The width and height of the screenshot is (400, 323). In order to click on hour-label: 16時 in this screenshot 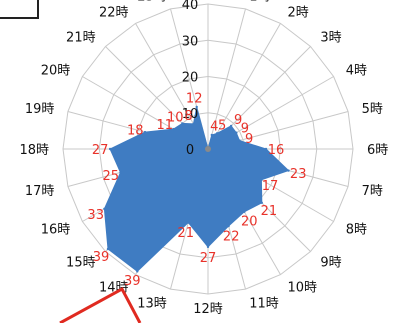, I will do `click(56, 230)`.